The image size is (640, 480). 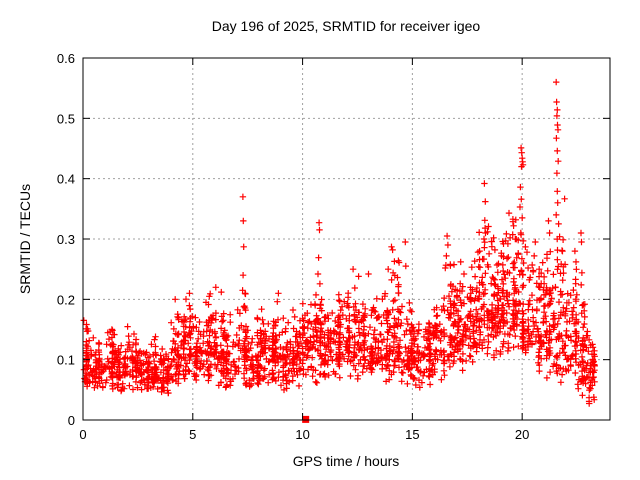 What do you see at coordinates (66, 118) in the screenshot?
I see `y-tick-label: 0.5` at bounding box center [66, 118].